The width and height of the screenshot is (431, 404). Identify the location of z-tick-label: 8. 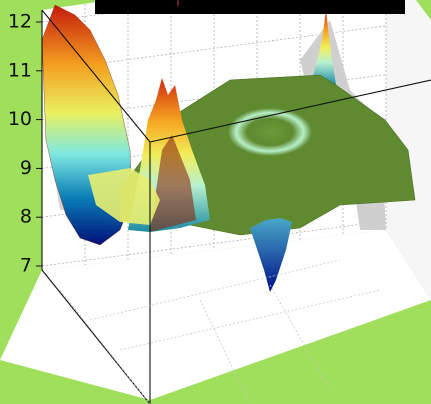
(26, 217).